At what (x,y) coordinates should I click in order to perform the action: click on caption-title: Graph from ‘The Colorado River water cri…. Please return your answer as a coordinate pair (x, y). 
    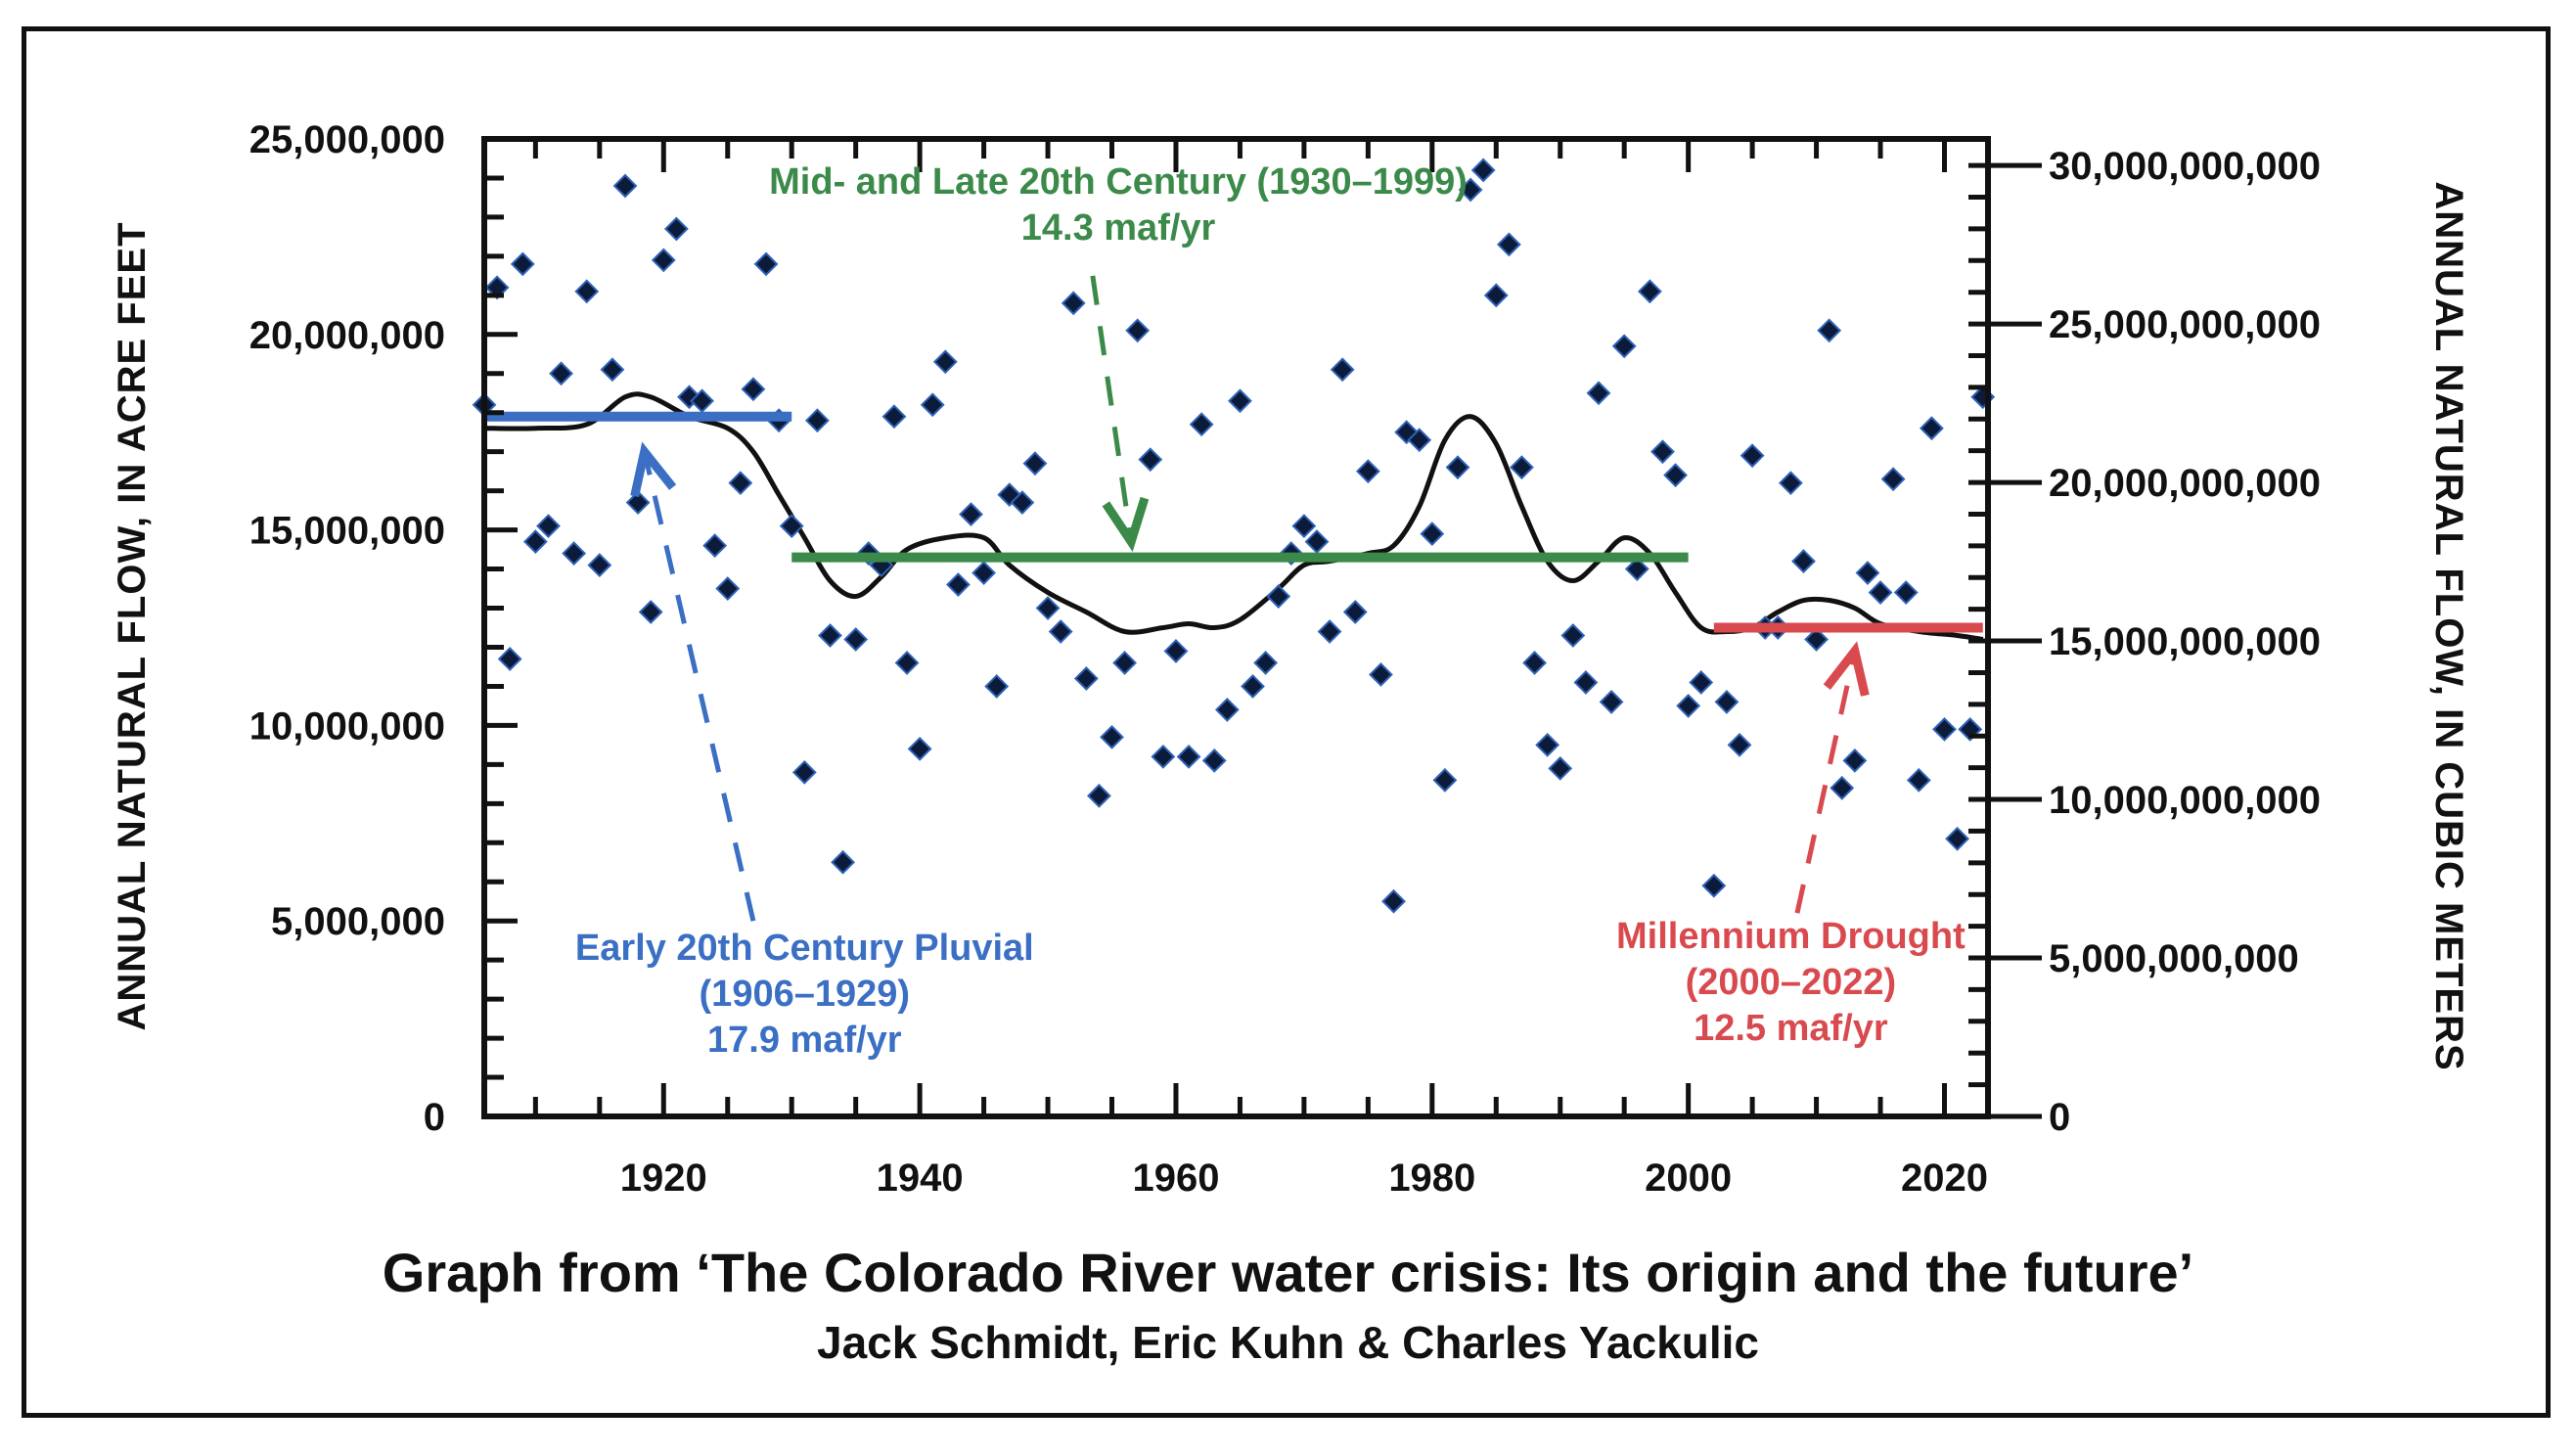
    Looking at the image, I should click on (1288, 1272).